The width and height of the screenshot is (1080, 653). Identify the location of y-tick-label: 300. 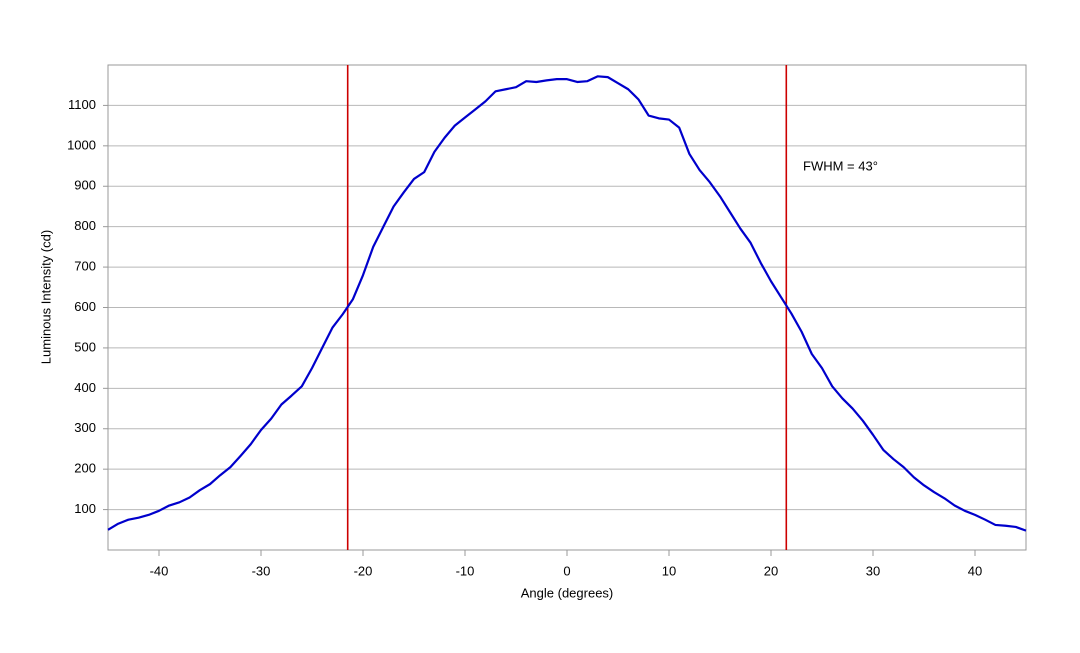
(85, 427).